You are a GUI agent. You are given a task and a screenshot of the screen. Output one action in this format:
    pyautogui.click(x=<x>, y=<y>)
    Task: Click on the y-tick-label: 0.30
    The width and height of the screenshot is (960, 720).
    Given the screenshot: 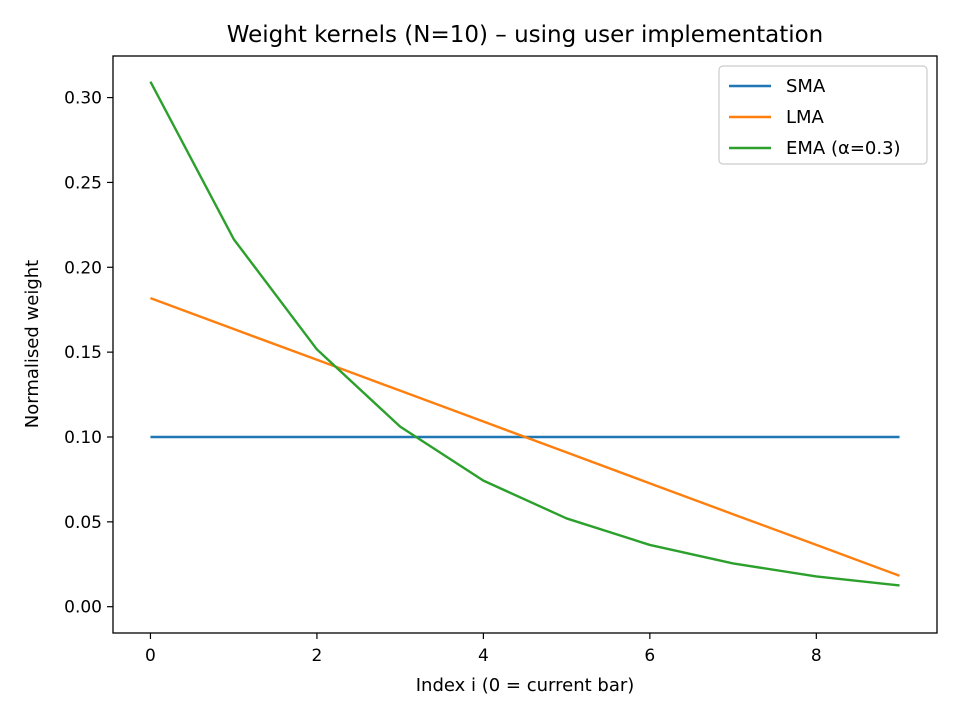 What is the action you would take?
    pyautogui.click(x=83, y=99)
    